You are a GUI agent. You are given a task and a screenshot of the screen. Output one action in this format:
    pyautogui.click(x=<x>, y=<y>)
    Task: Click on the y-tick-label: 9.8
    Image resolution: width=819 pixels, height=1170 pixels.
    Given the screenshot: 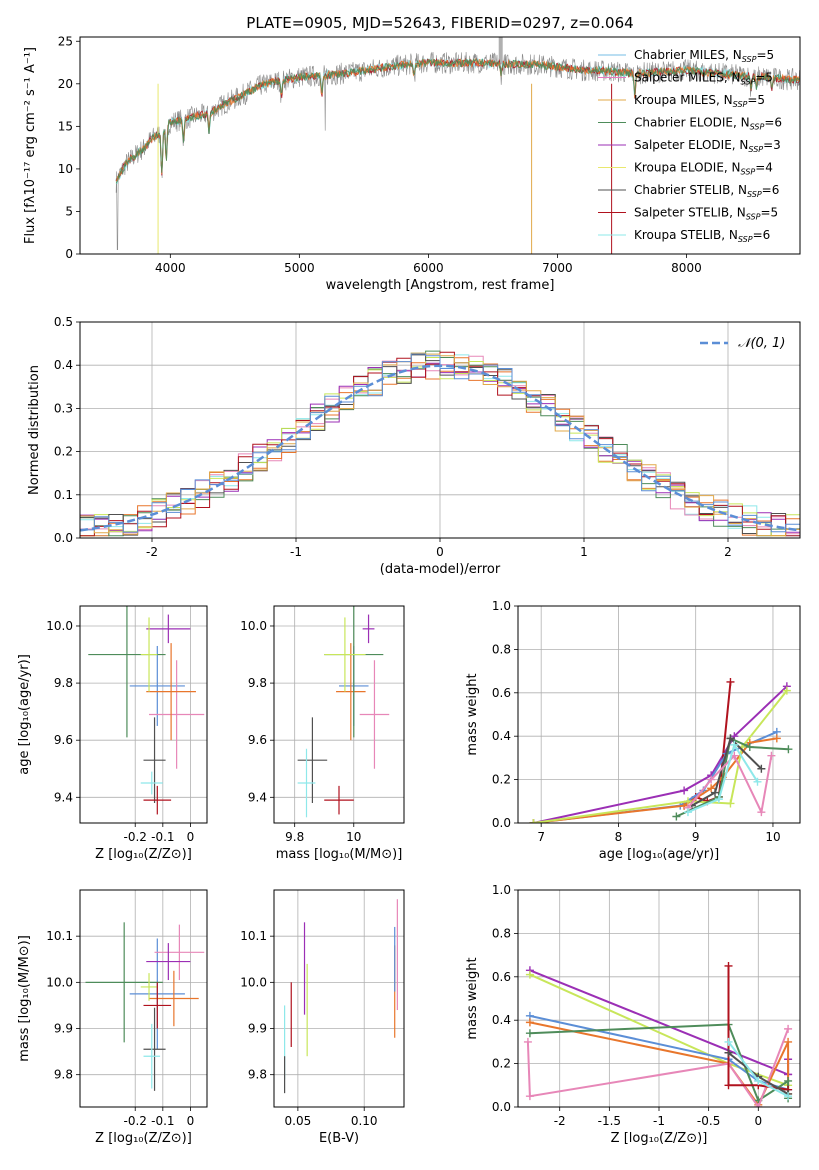 What is the action you would take?
    pyautogui.click(x=257, y=1075)
    